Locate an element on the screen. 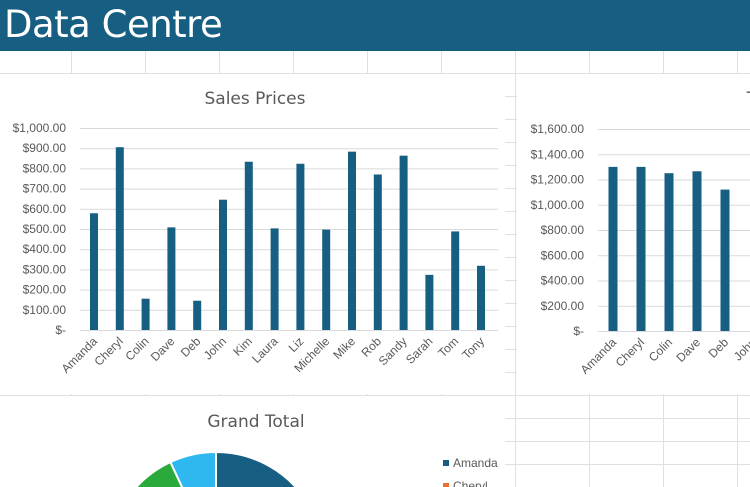 Image resolution: width=750 pixels, height=487 pixels. pie-slice-green is located at coordinates (174, 473).